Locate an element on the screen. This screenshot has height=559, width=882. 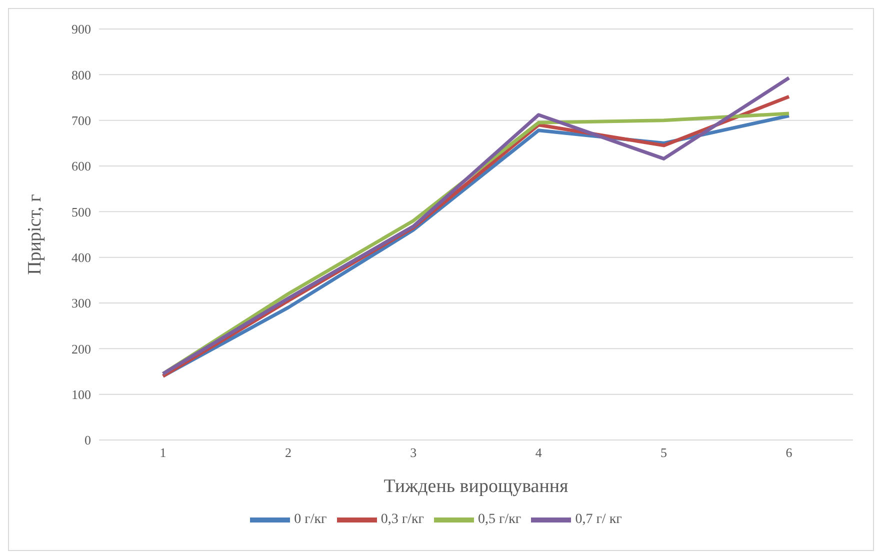
x-axis-title: Тиждень вирощування is located at coordinates (476, 486).